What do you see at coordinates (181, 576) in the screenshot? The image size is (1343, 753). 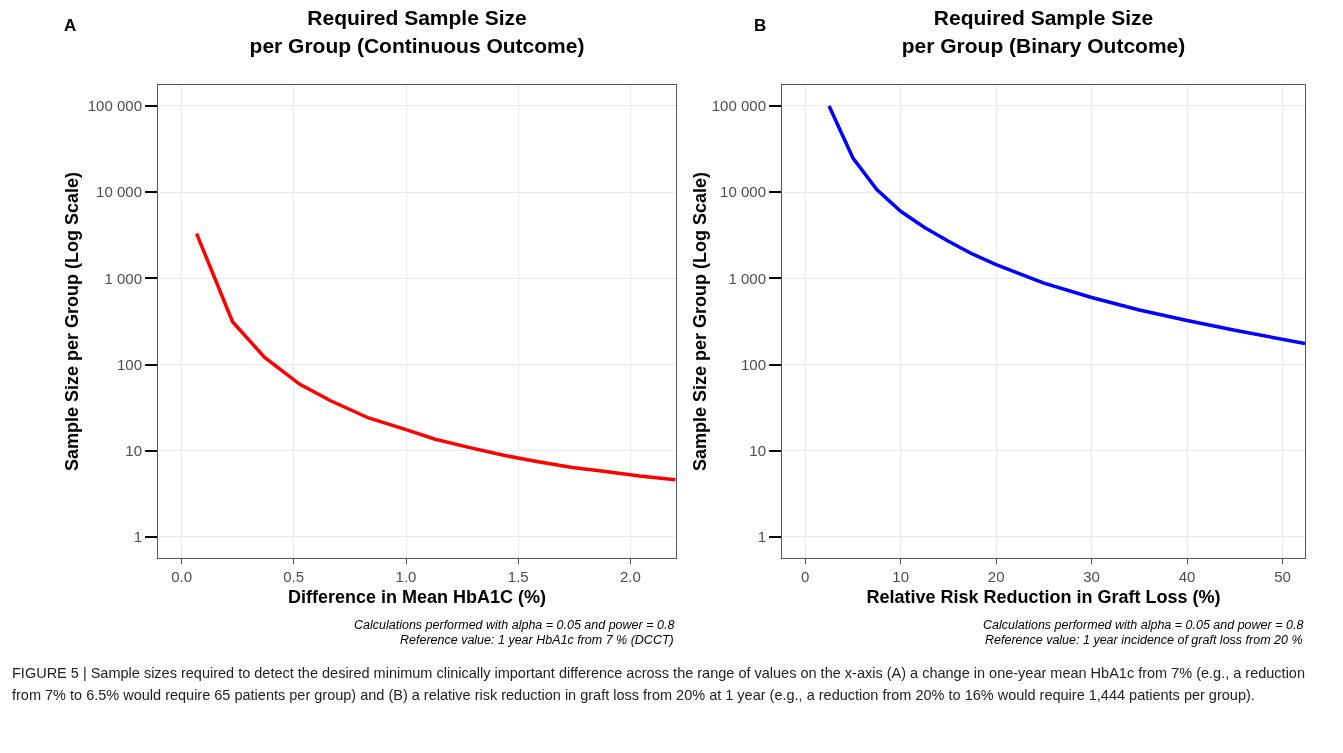 I see `x-tick-label: 0.0` at bounding box center [181, 576].